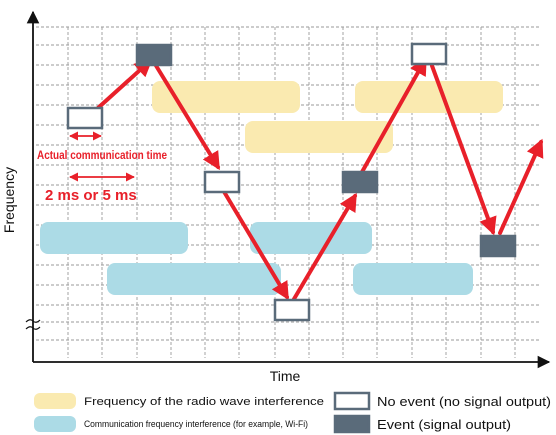 The width and height of the screenshot is (556, 435). What do you see at coordinates (33, 324) in the screenshot?
I see `axis-break-icon` at bounding box center [33, 324].